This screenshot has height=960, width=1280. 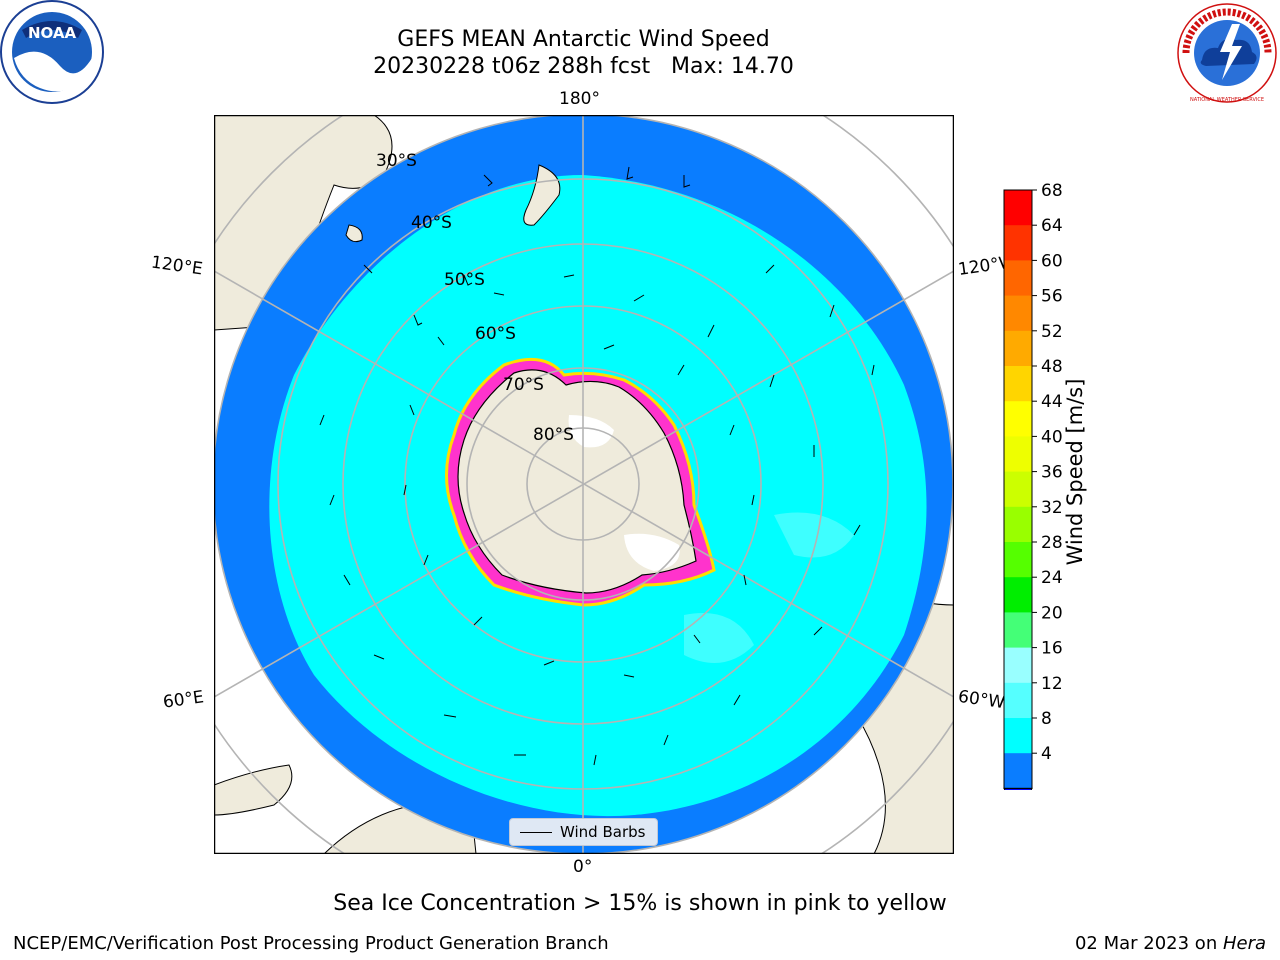 What do you see at coordinates (523, 385) in the screenshot?
I see `lat-label-70s: 70°S` at bounding box center [523, 385].